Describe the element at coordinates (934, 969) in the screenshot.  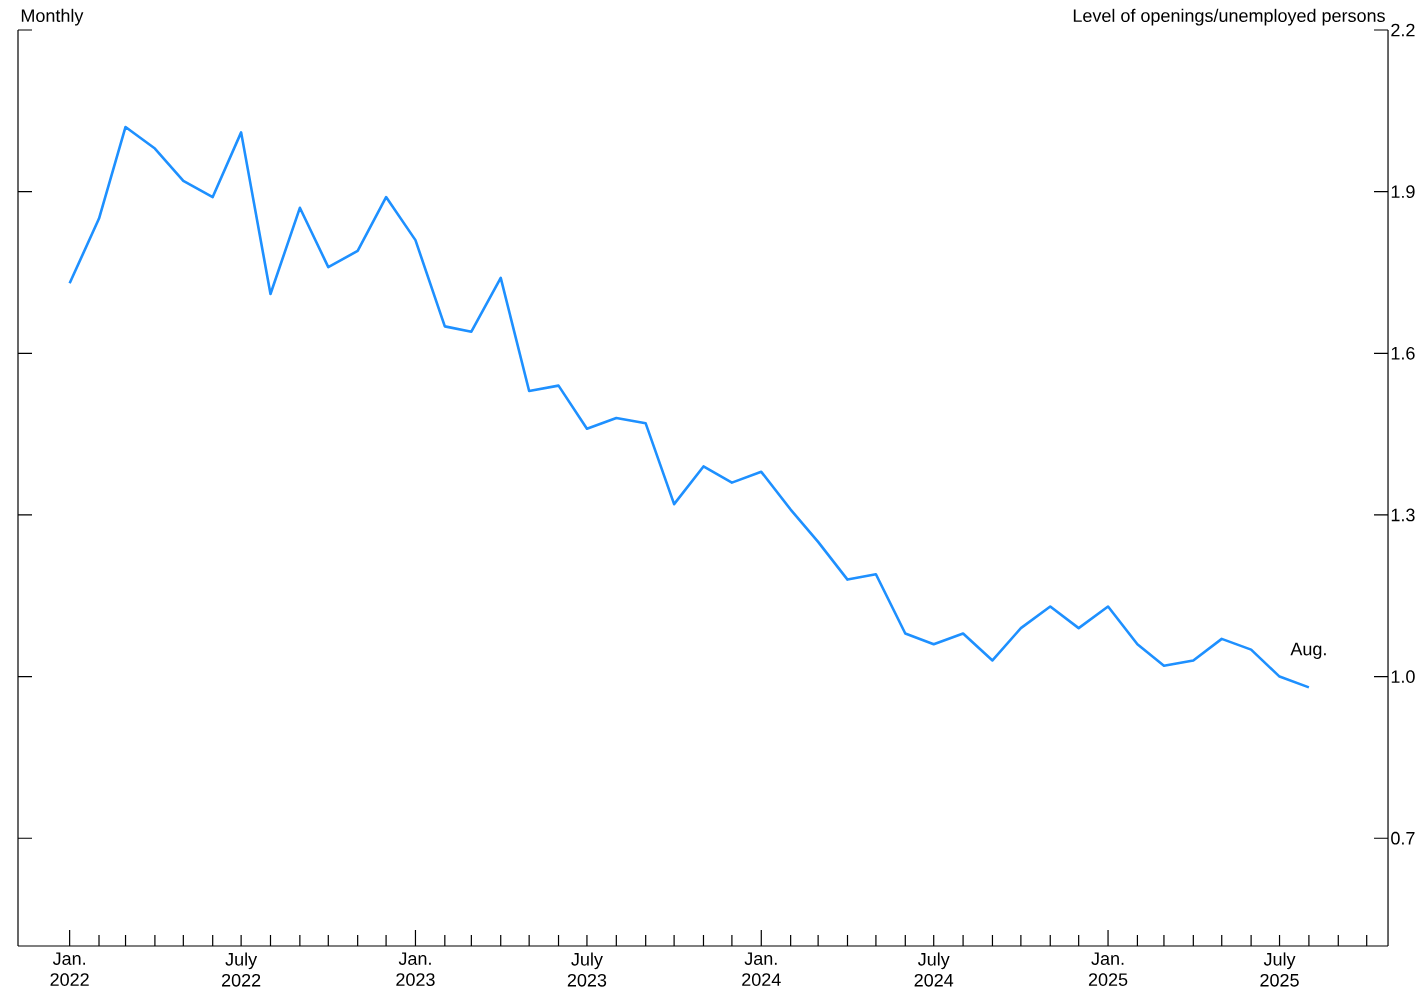
I see `x-tick-label: July 2024` at that location.